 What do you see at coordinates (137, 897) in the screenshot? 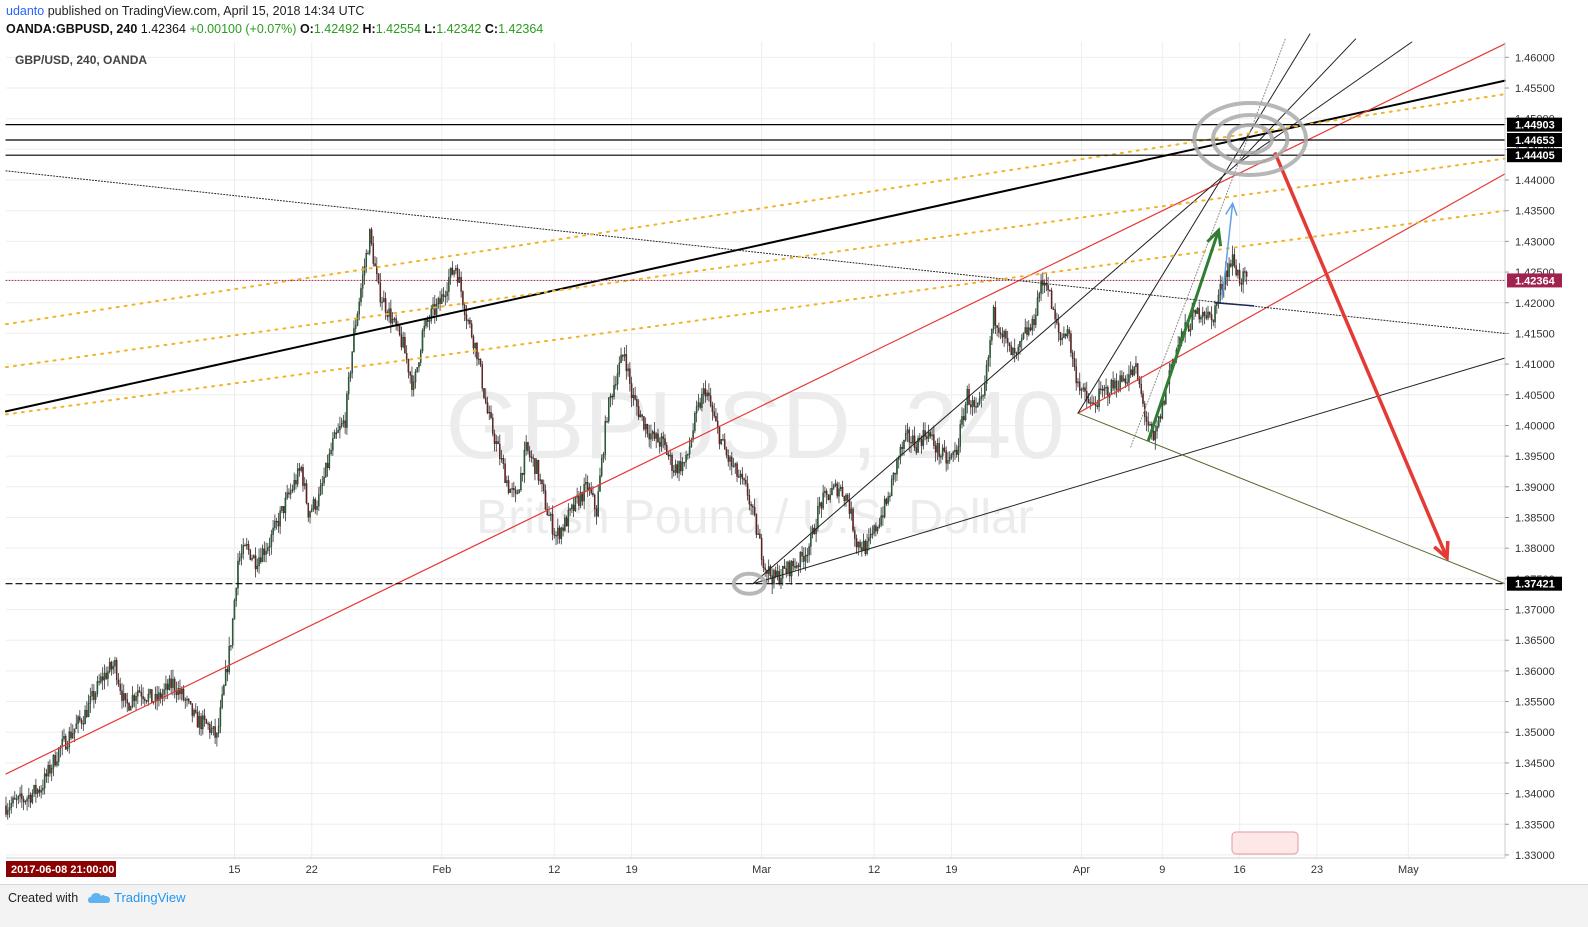
I see `tradingview-link: TradingView` at bounding box center [137, 897].